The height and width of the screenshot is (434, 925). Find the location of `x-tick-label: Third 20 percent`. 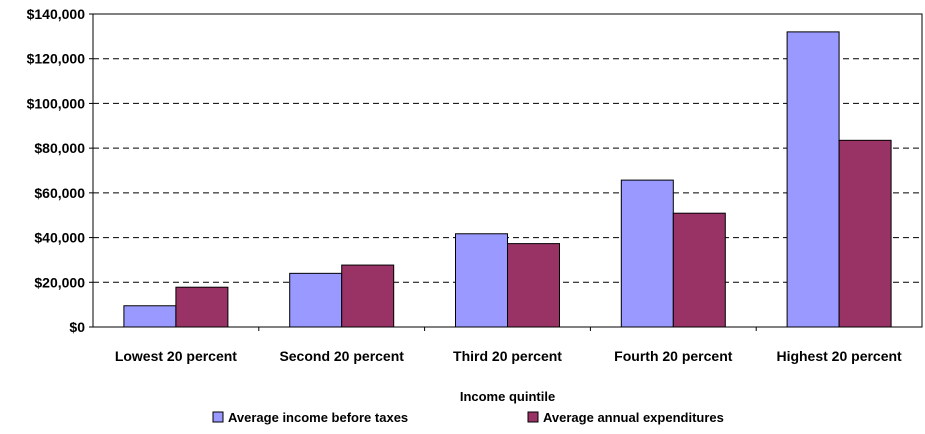

x-tick-label: Third 20 percent is located at coordinates (507, 356).